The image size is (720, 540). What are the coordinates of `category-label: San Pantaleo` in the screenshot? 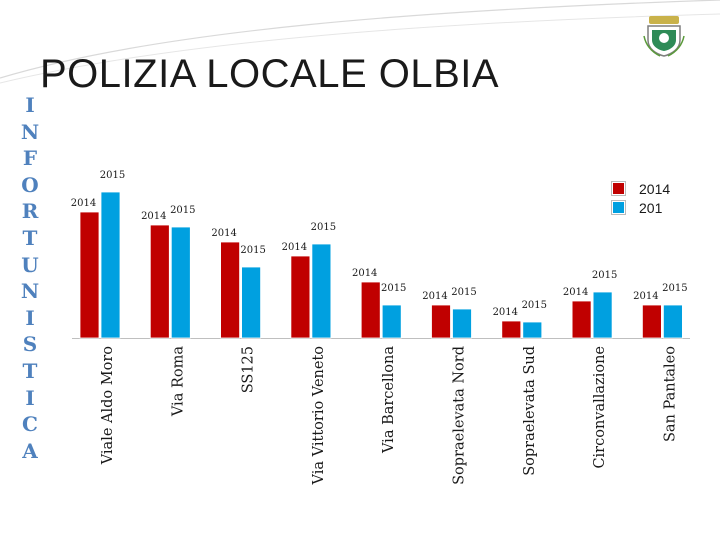 It's located at (670, 394).